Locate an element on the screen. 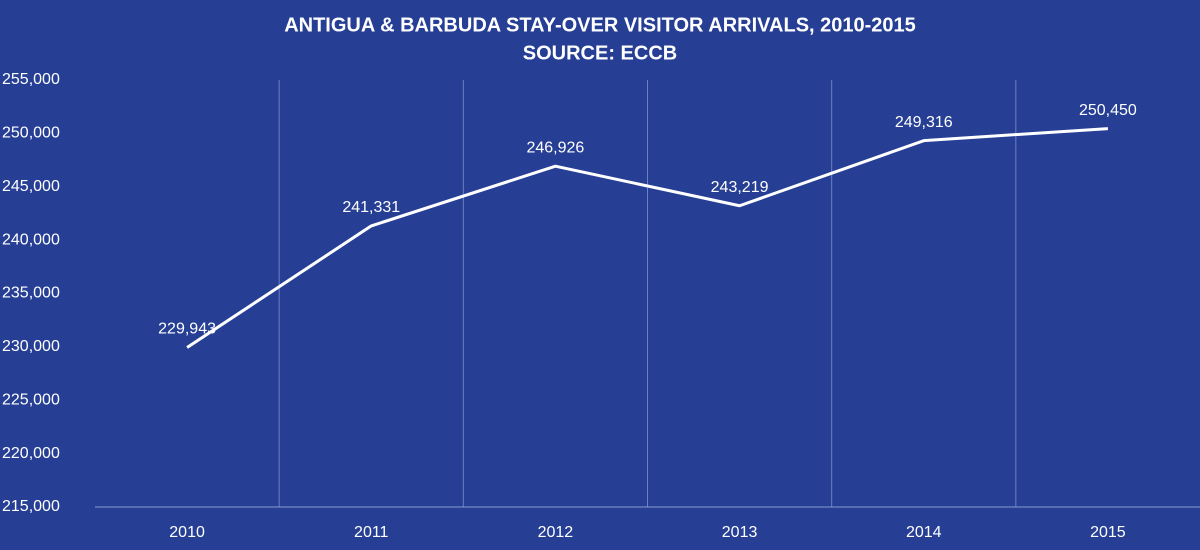 The height and width of the screenshot is (550, 1200). x-tick-label: 2014 is located at coordinates (924, 532).